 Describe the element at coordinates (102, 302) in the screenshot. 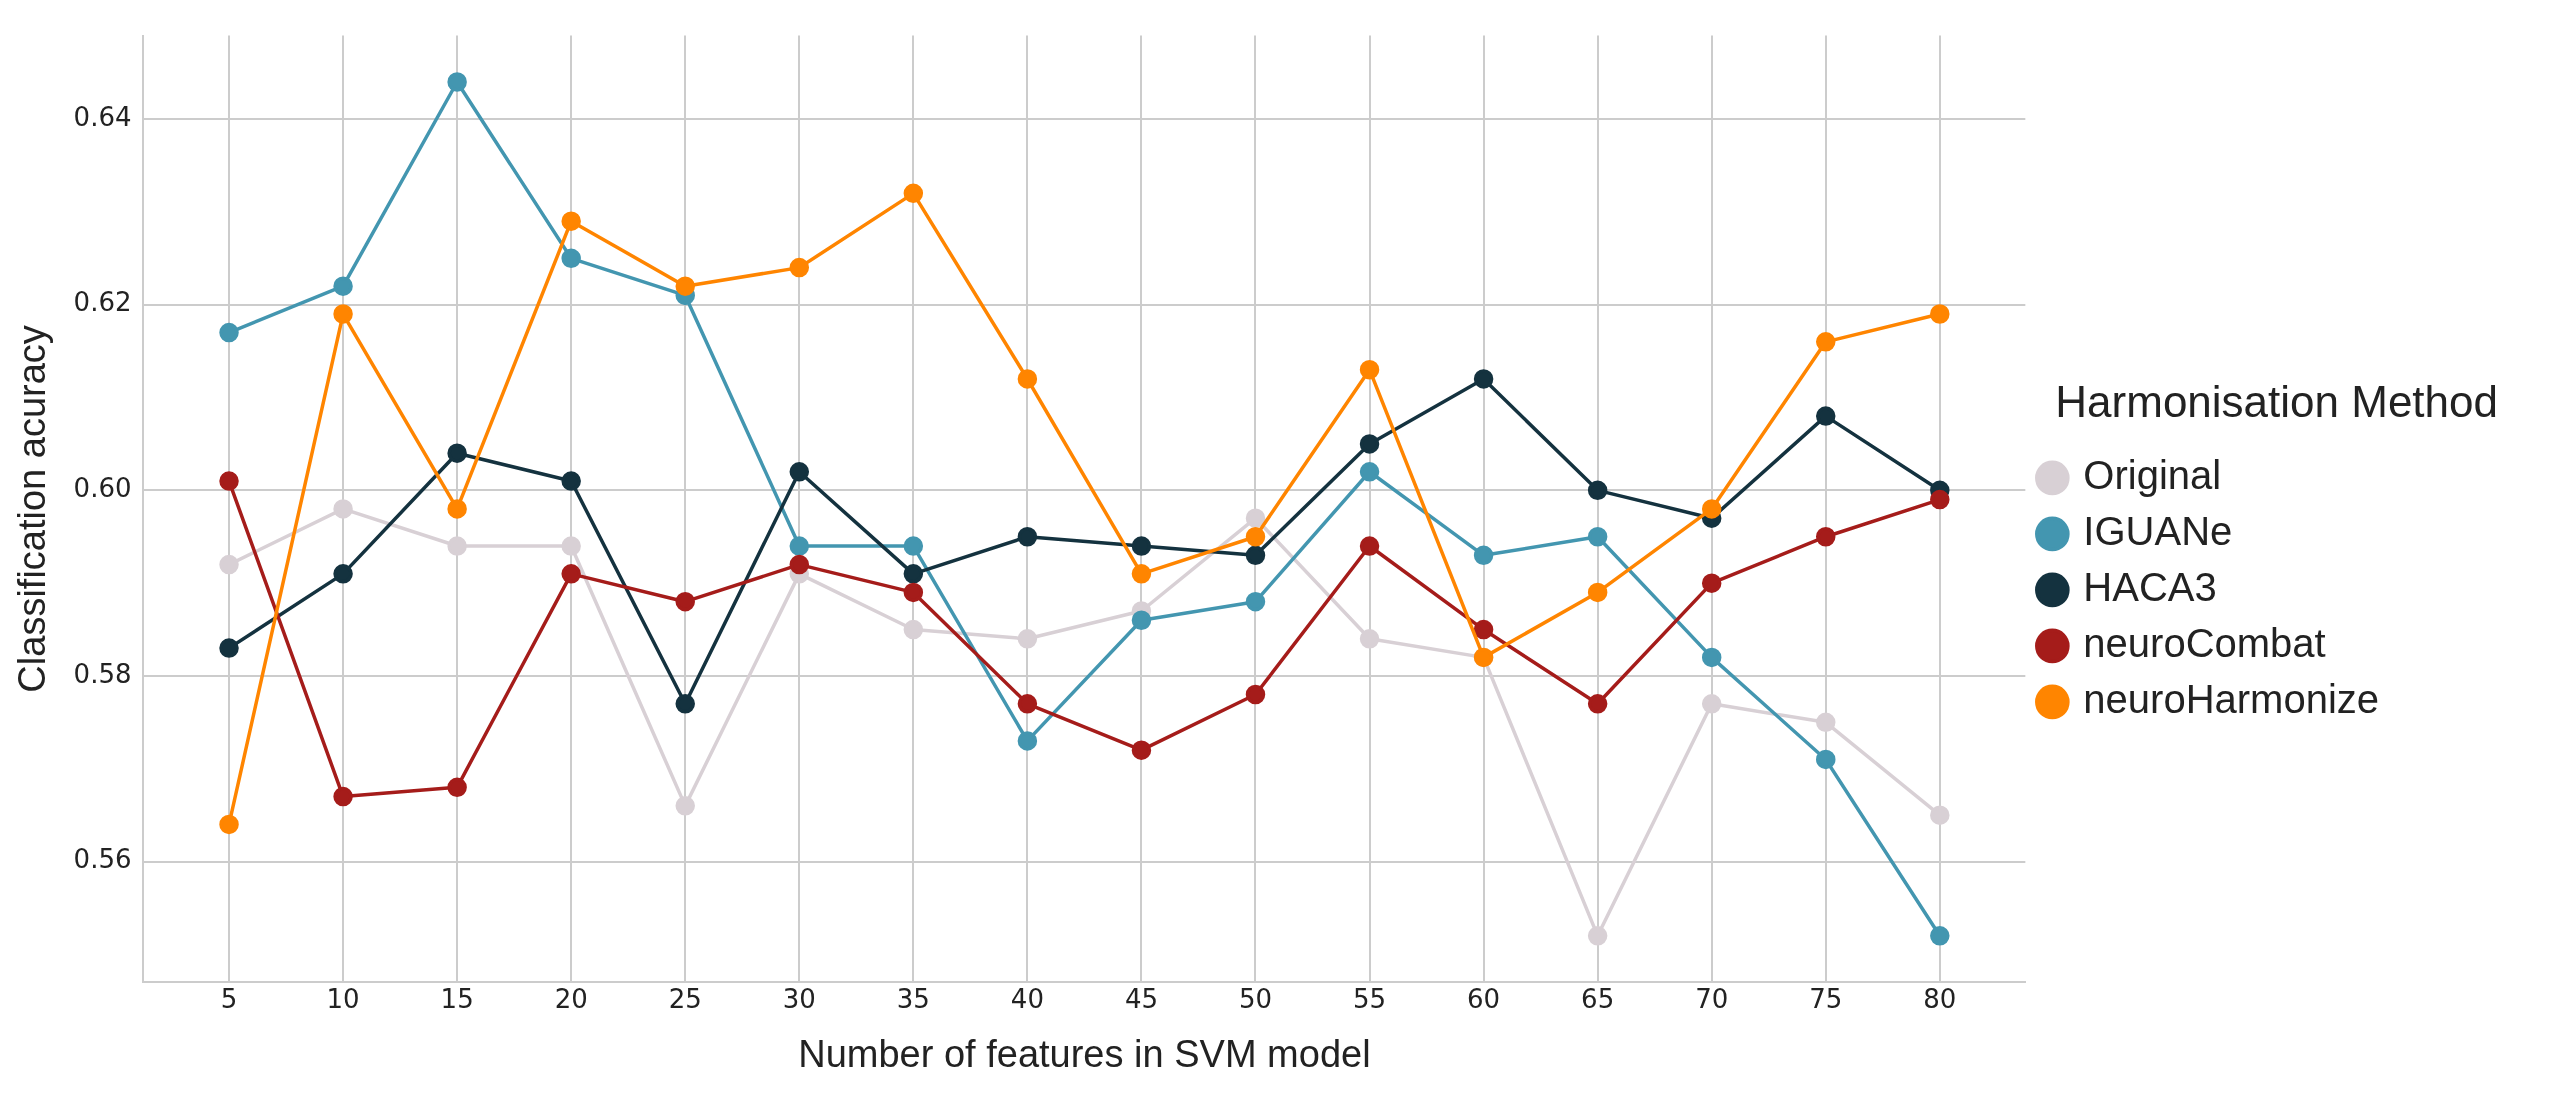

I see `y-tick-label: 0.62` at that location.